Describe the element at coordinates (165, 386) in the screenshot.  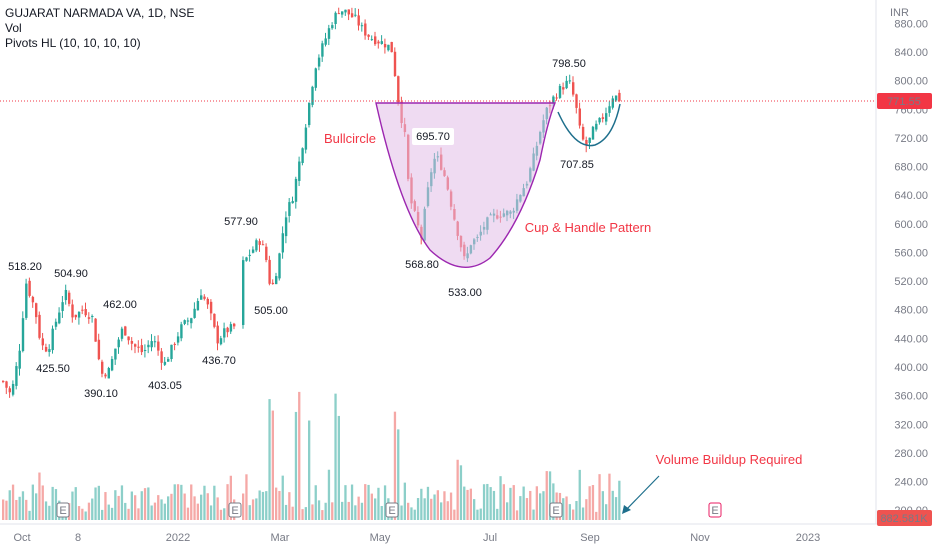
I see `pivot-label: 403.05` at that location.